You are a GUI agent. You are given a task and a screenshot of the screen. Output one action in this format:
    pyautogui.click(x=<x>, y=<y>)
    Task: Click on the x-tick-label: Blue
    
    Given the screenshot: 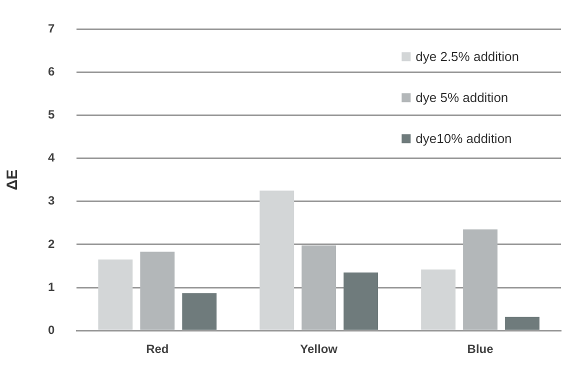 What is the action you would take?
    pyautogui.click(x=480, y=349)
    